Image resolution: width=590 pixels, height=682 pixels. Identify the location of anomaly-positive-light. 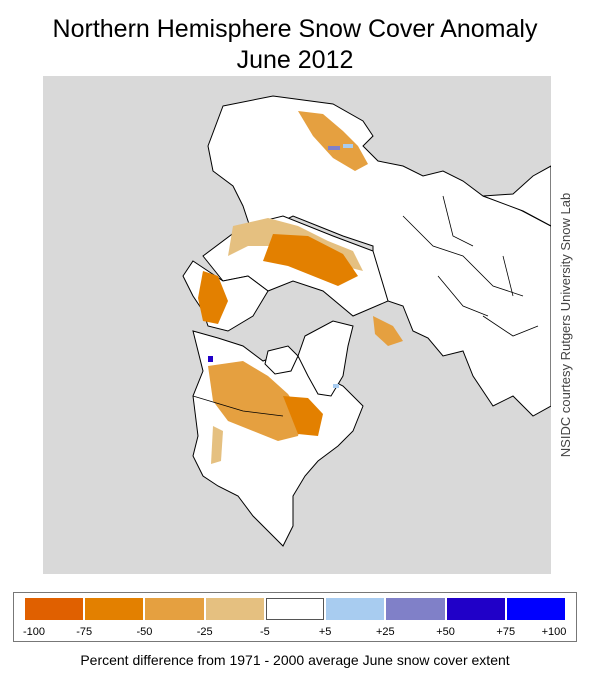
(348, 146).